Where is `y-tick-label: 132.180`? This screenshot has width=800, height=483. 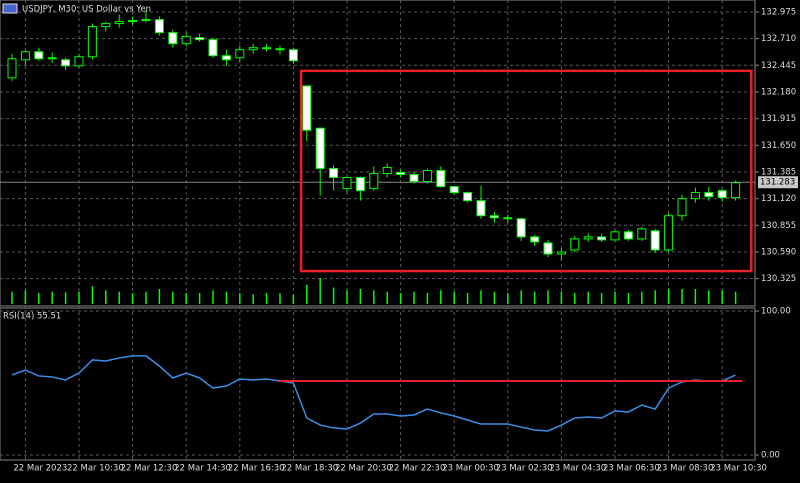
y-tick-label: 132.180 is located at coordinates (778, 92).